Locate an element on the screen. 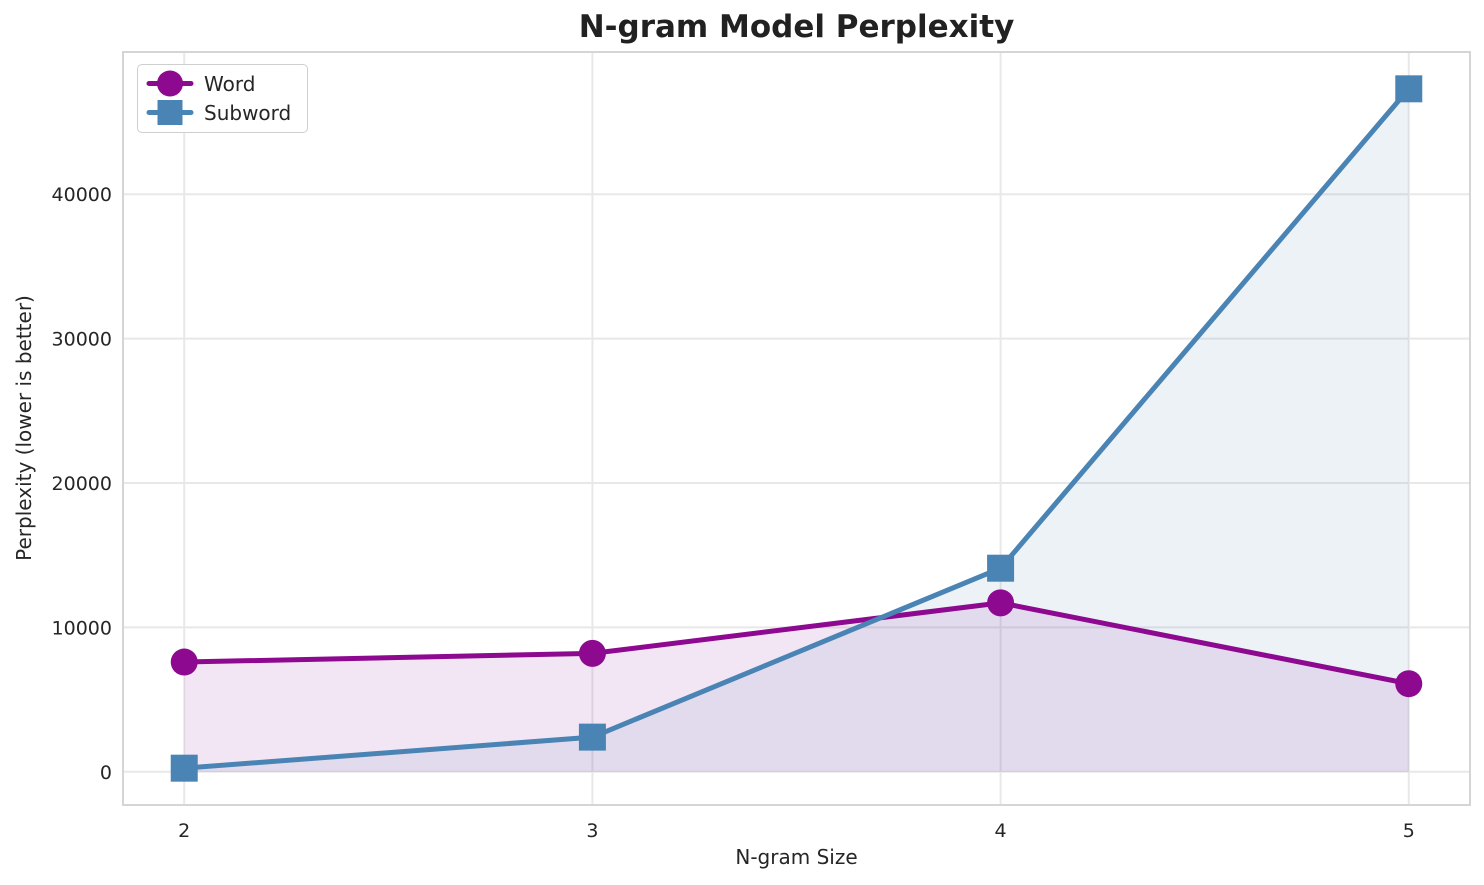 This screenshot has width=1484, height=885. legend-item-word: Word is located at coordinates (218, 83).